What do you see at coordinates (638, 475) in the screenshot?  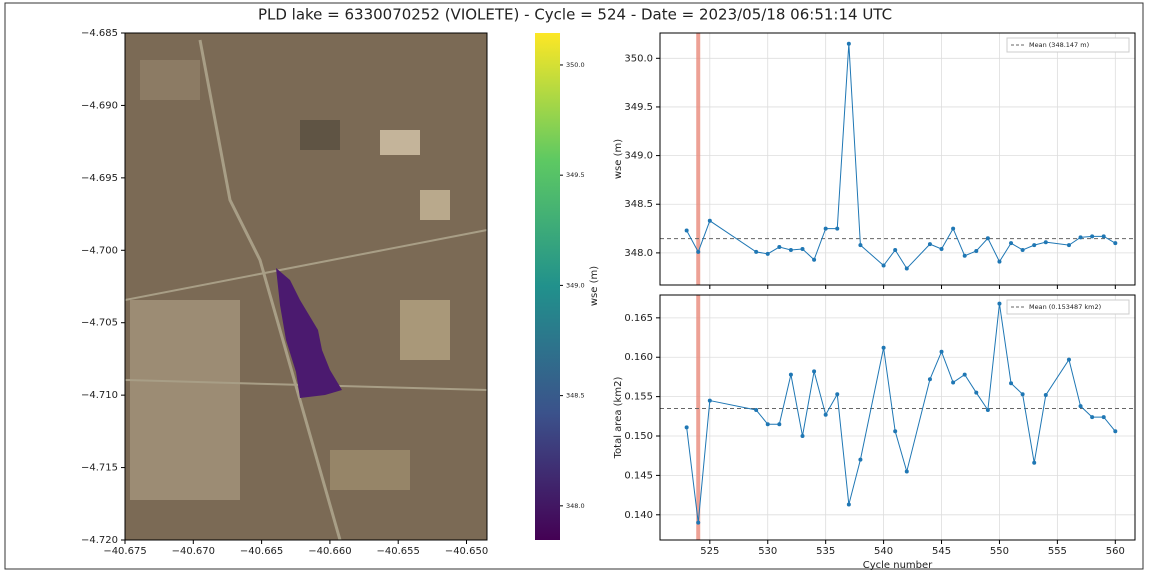 I see `y-tick-label: 0.145` at bounding box center [638, 475].